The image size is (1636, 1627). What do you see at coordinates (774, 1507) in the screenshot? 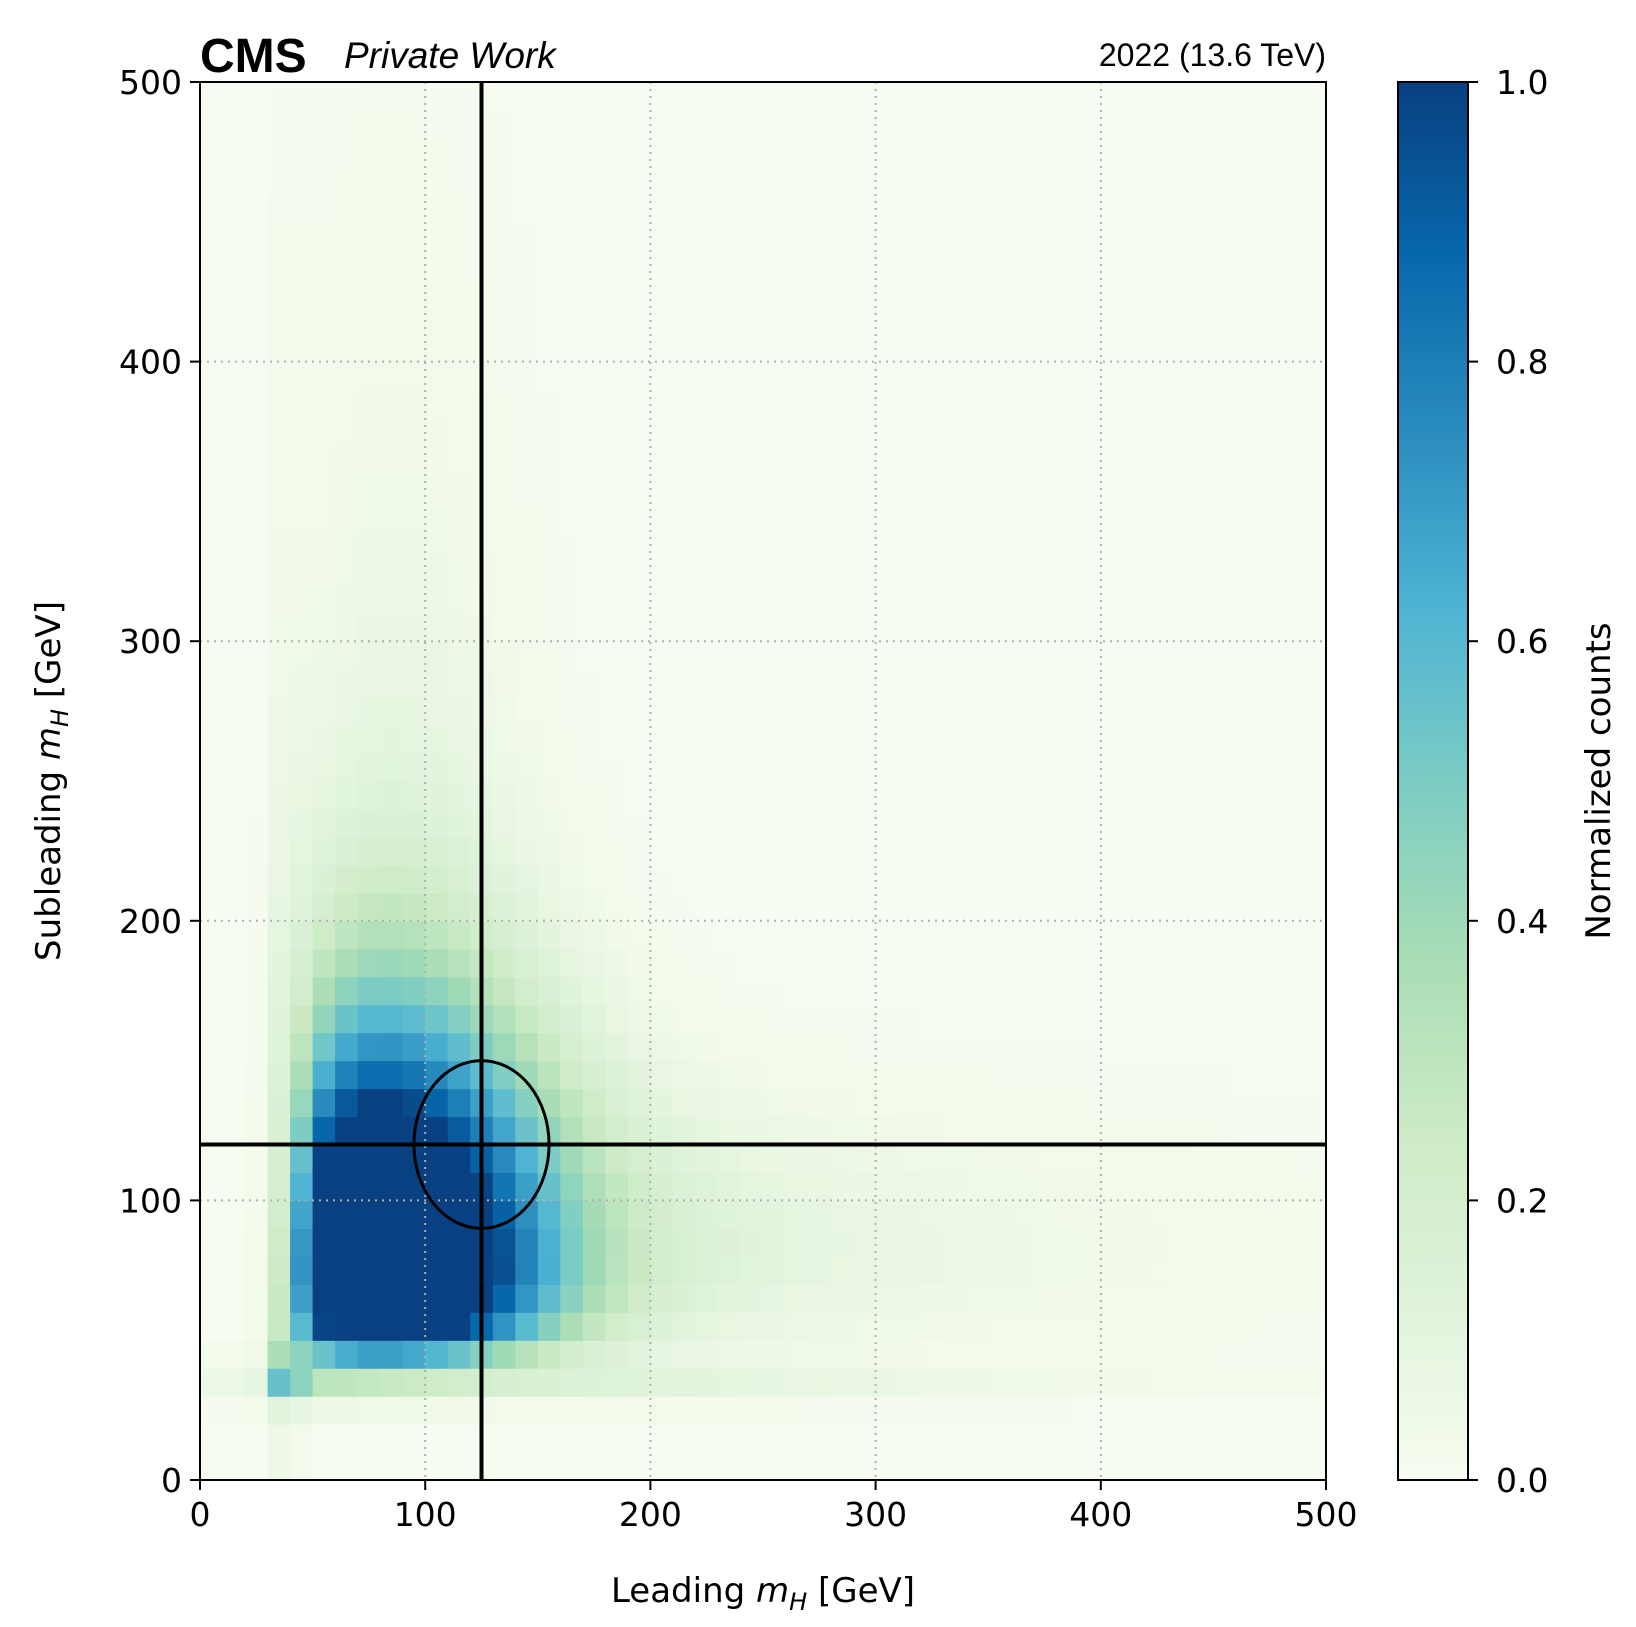
I see `x-axis: 0 100 200 300 400 500` at bounding box center [774, 1507].